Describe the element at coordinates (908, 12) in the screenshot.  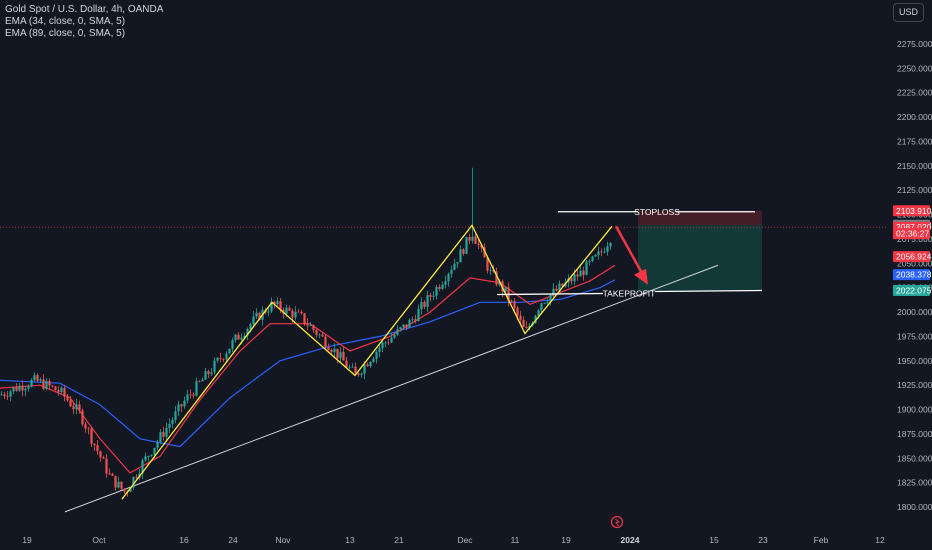
I see `currency-button: USD` at that location.